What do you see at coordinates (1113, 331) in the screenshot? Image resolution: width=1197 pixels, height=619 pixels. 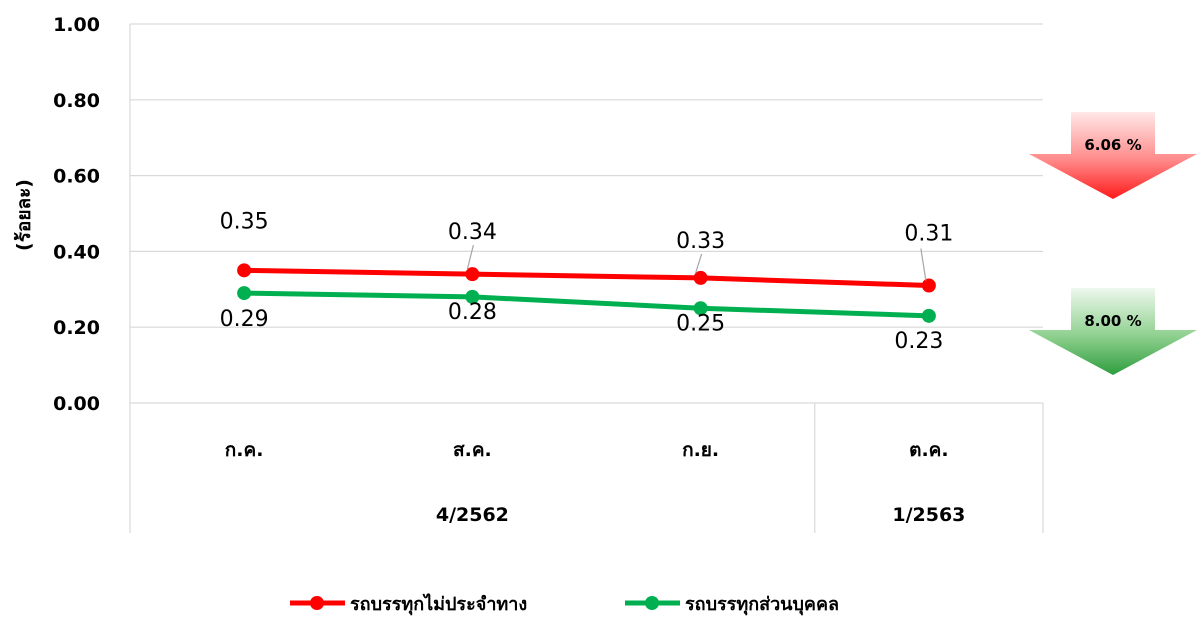 I see `arrow-green-down-icon` at bounding box center [1113, 331].